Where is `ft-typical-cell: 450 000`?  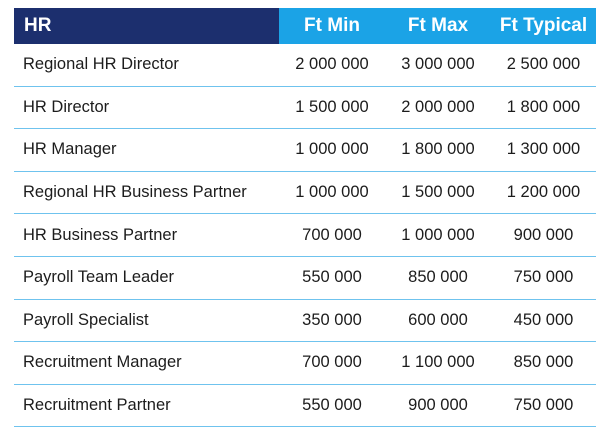 ft-typical-cell: 450 000 is located at coordinates (543, 319).